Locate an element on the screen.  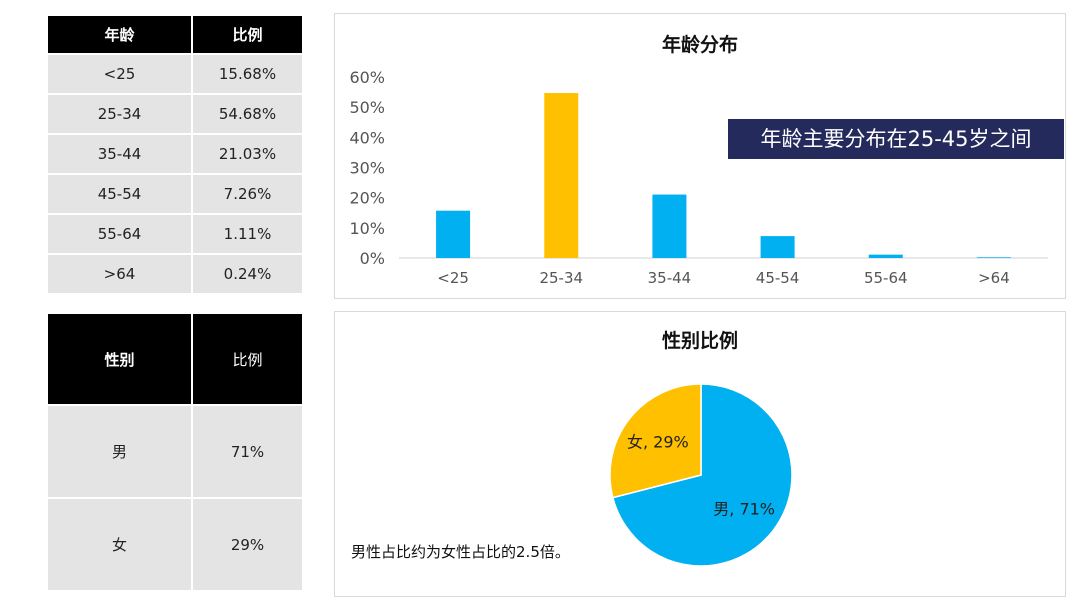
ratio-cell: 15.68% is located at coordinates (247, 74).